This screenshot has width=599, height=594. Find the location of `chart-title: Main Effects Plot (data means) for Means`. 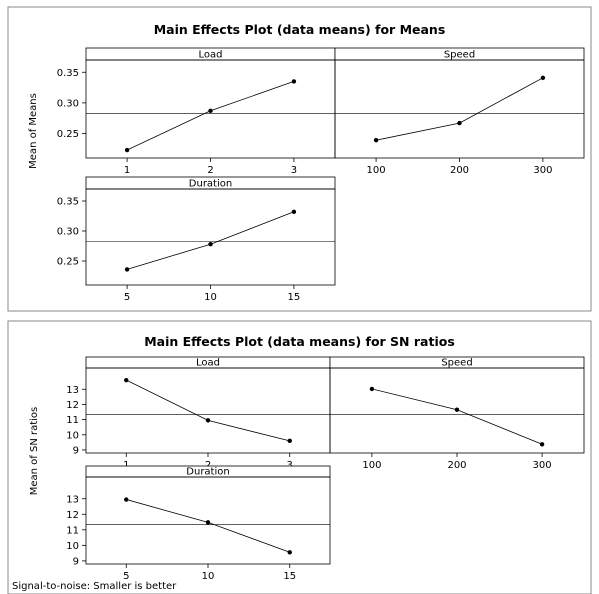

chart-title: Main Effects Plot (data means) for Means is located at coordinates (300, 29).